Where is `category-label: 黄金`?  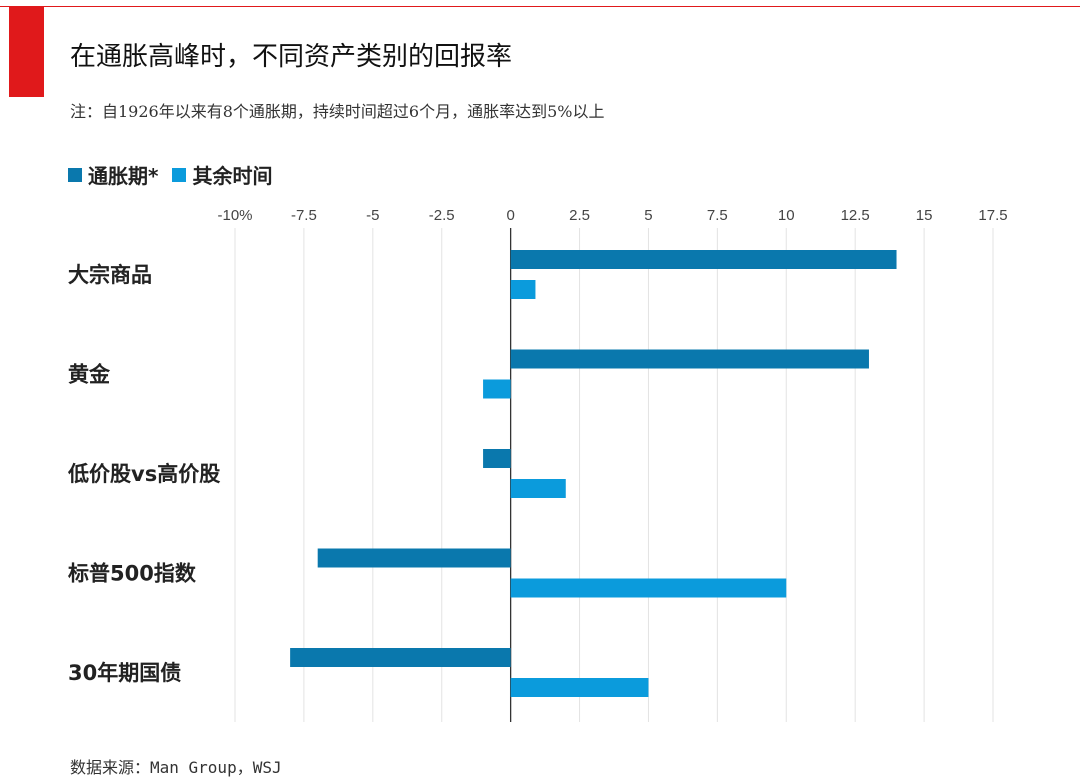 category-label: 黄金 is located at coordinates (89, 375).